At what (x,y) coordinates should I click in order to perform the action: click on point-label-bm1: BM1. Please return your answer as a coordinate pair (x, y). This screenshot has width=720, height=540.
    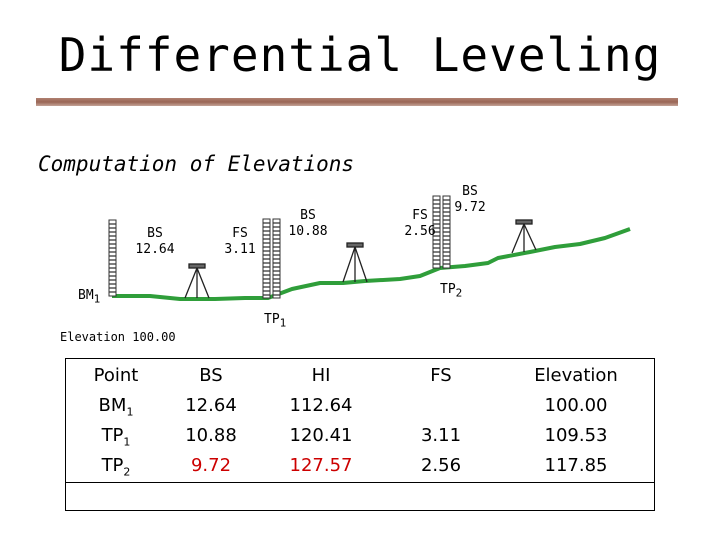
    Looking at the image, I should click on (89, 297).